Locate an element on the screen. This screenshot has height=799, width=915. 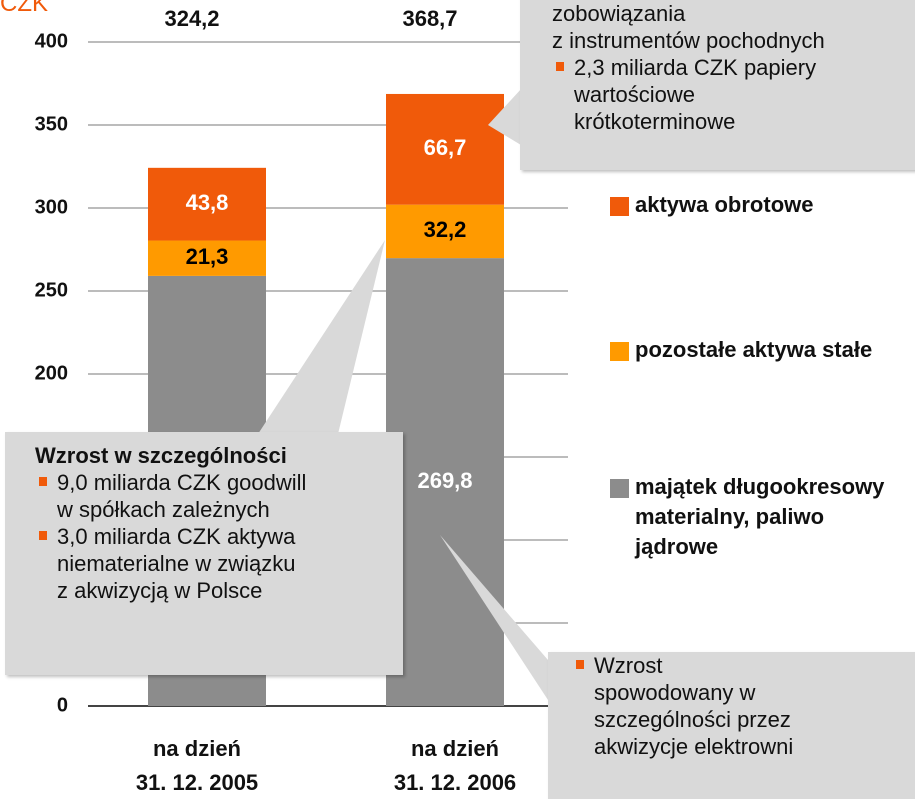
y-tick-label: 200 is located at coordinates (51, 373).